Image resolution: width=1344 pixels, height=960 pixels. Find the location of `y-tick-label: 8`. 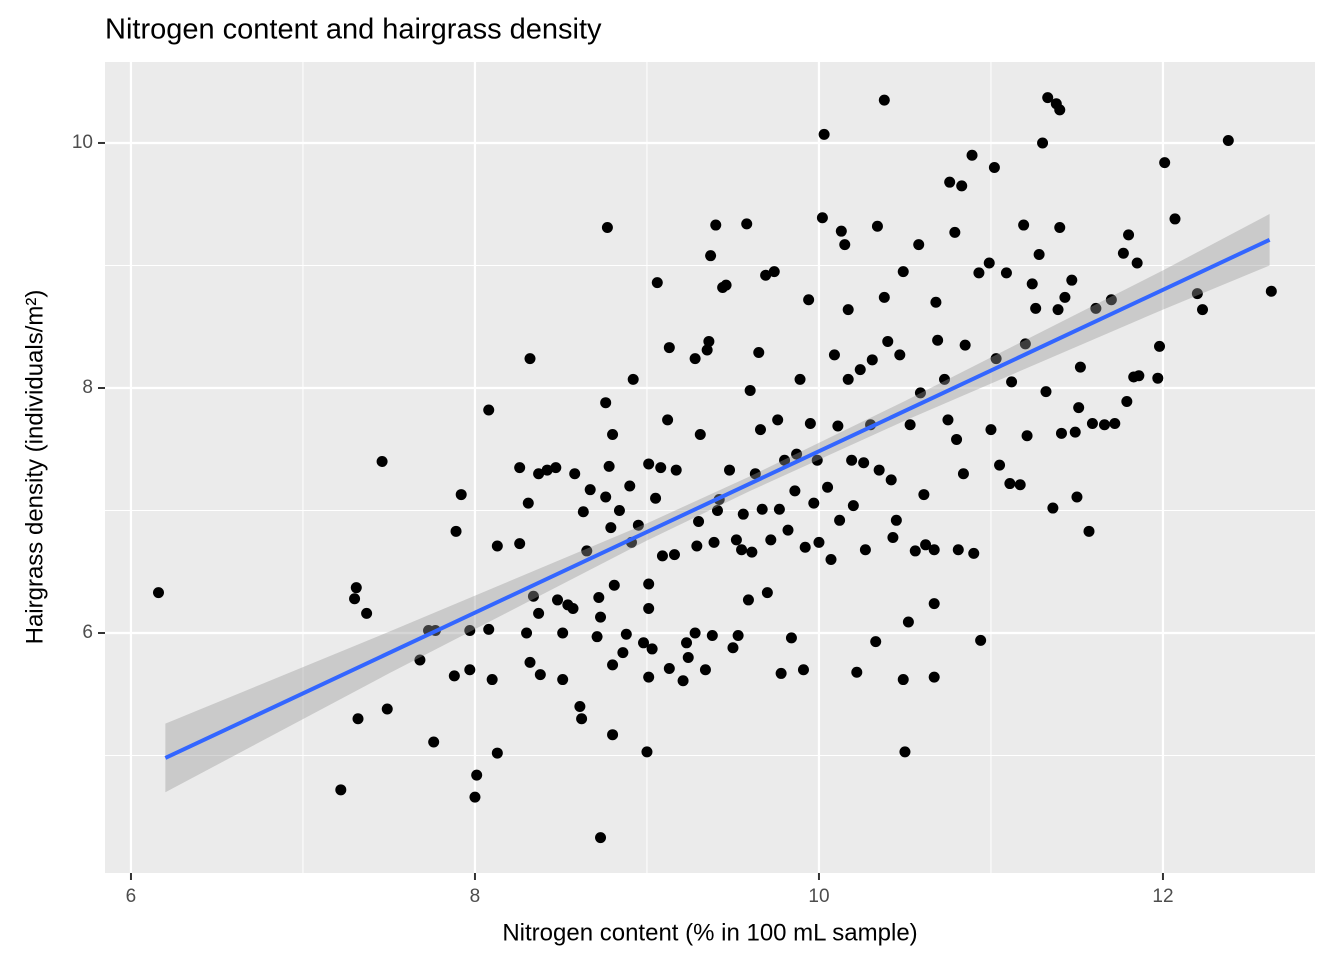

y-tick-label: 8 is located at coordinates (87, 387).